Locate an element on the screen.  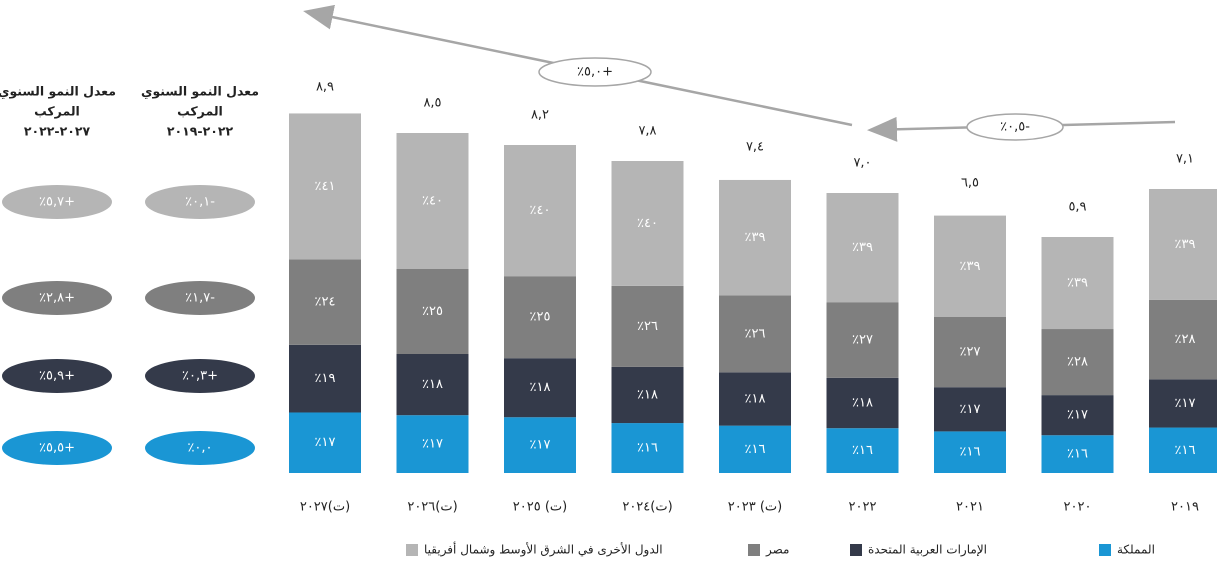
segment-label: ٪٢٦ is located at coordinates (755, 333).